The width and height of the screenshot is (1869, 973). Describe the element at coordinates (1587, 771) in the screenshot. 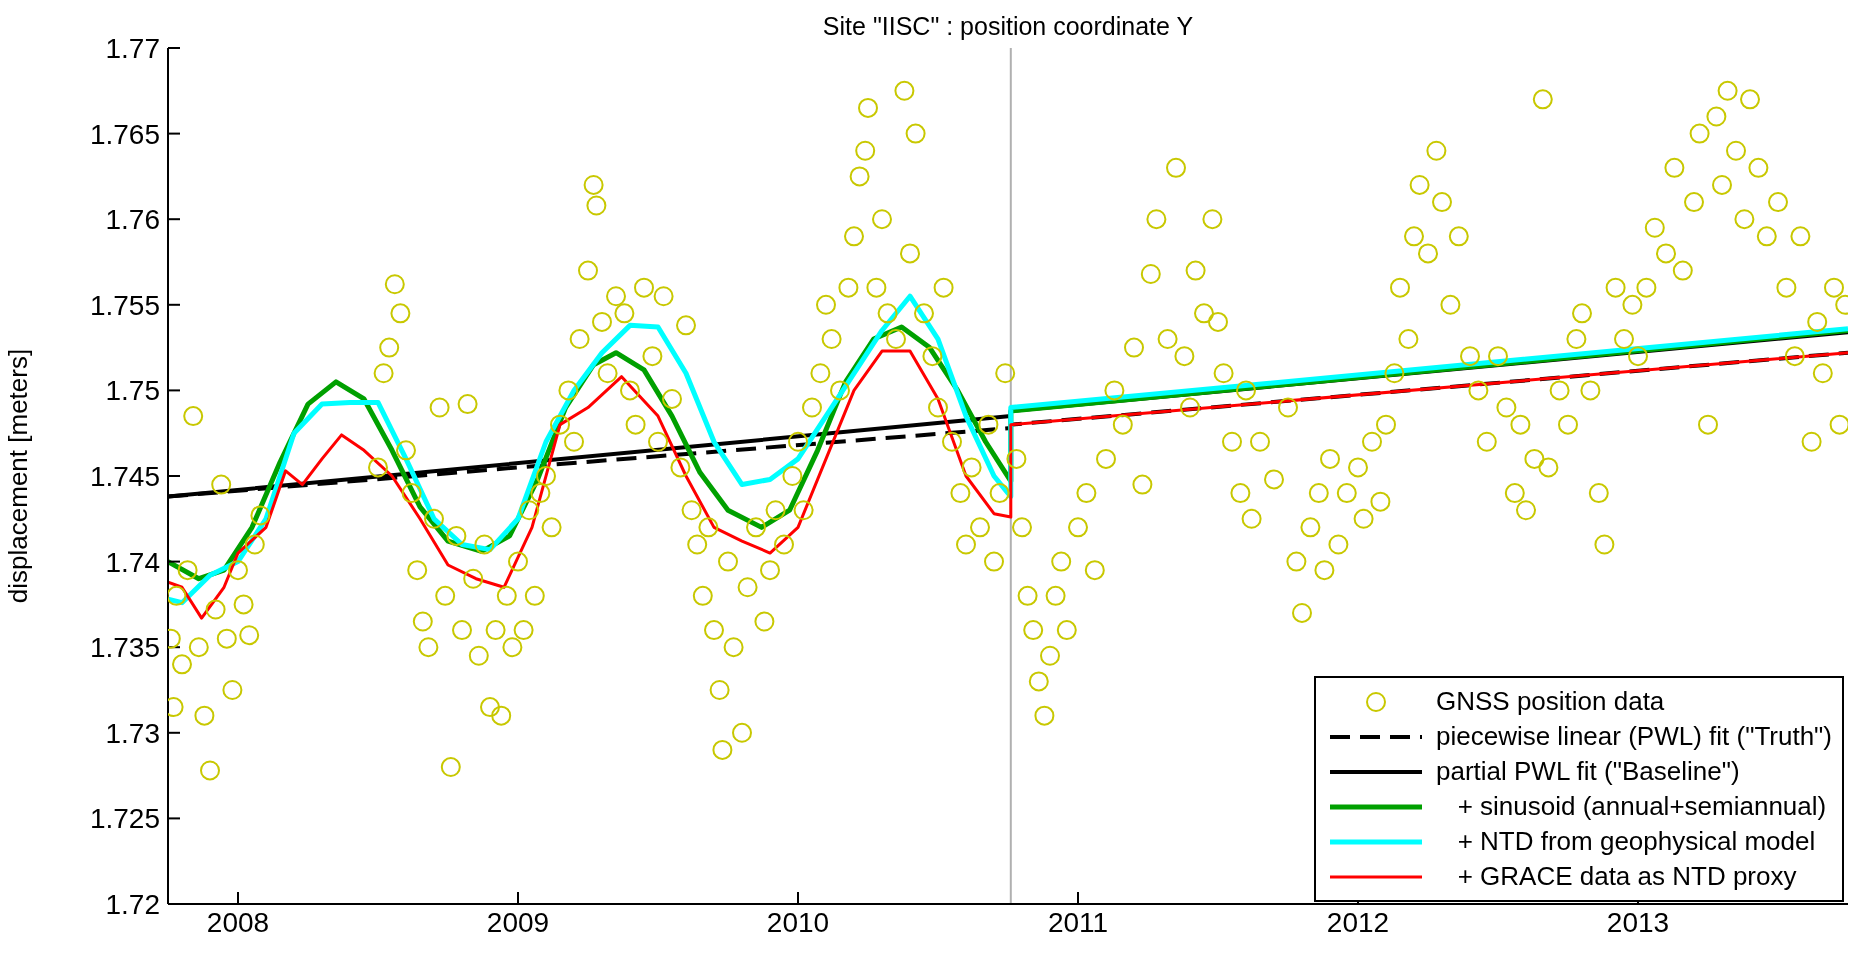

I see `legend-label: partial PWL fit ("Baseline")` at that location.